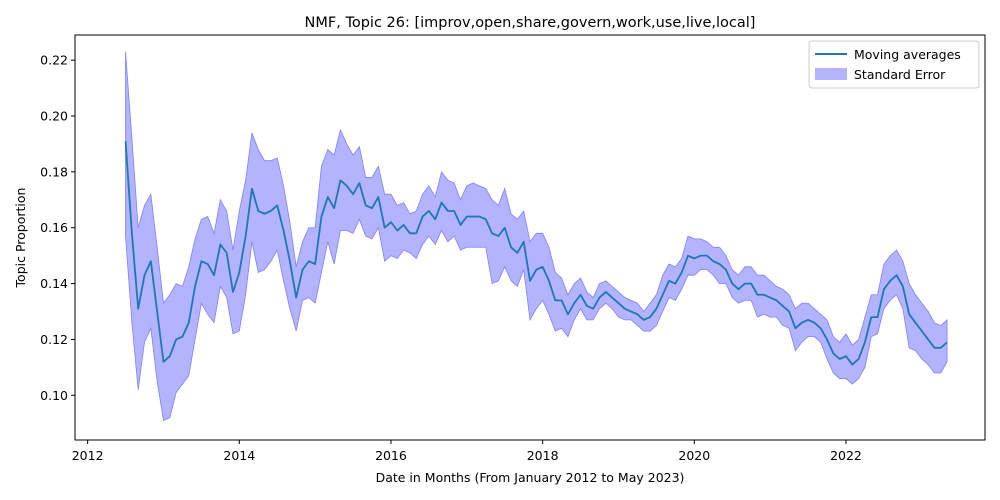  I want to click on x-tick-label: 2012, so click(88, 455).